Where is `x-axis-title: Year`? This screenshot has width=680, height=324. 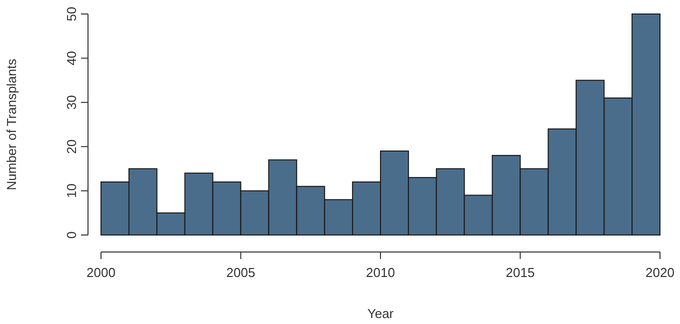
x-axis-title: Year is located at coordinates (380, 313).